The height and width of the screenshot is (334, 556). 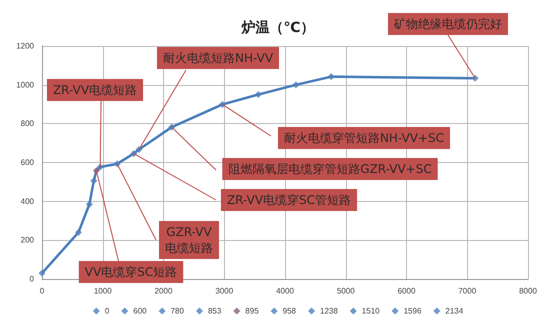 I want to click on y-tick-label: 400, so click(x=27, y=201).